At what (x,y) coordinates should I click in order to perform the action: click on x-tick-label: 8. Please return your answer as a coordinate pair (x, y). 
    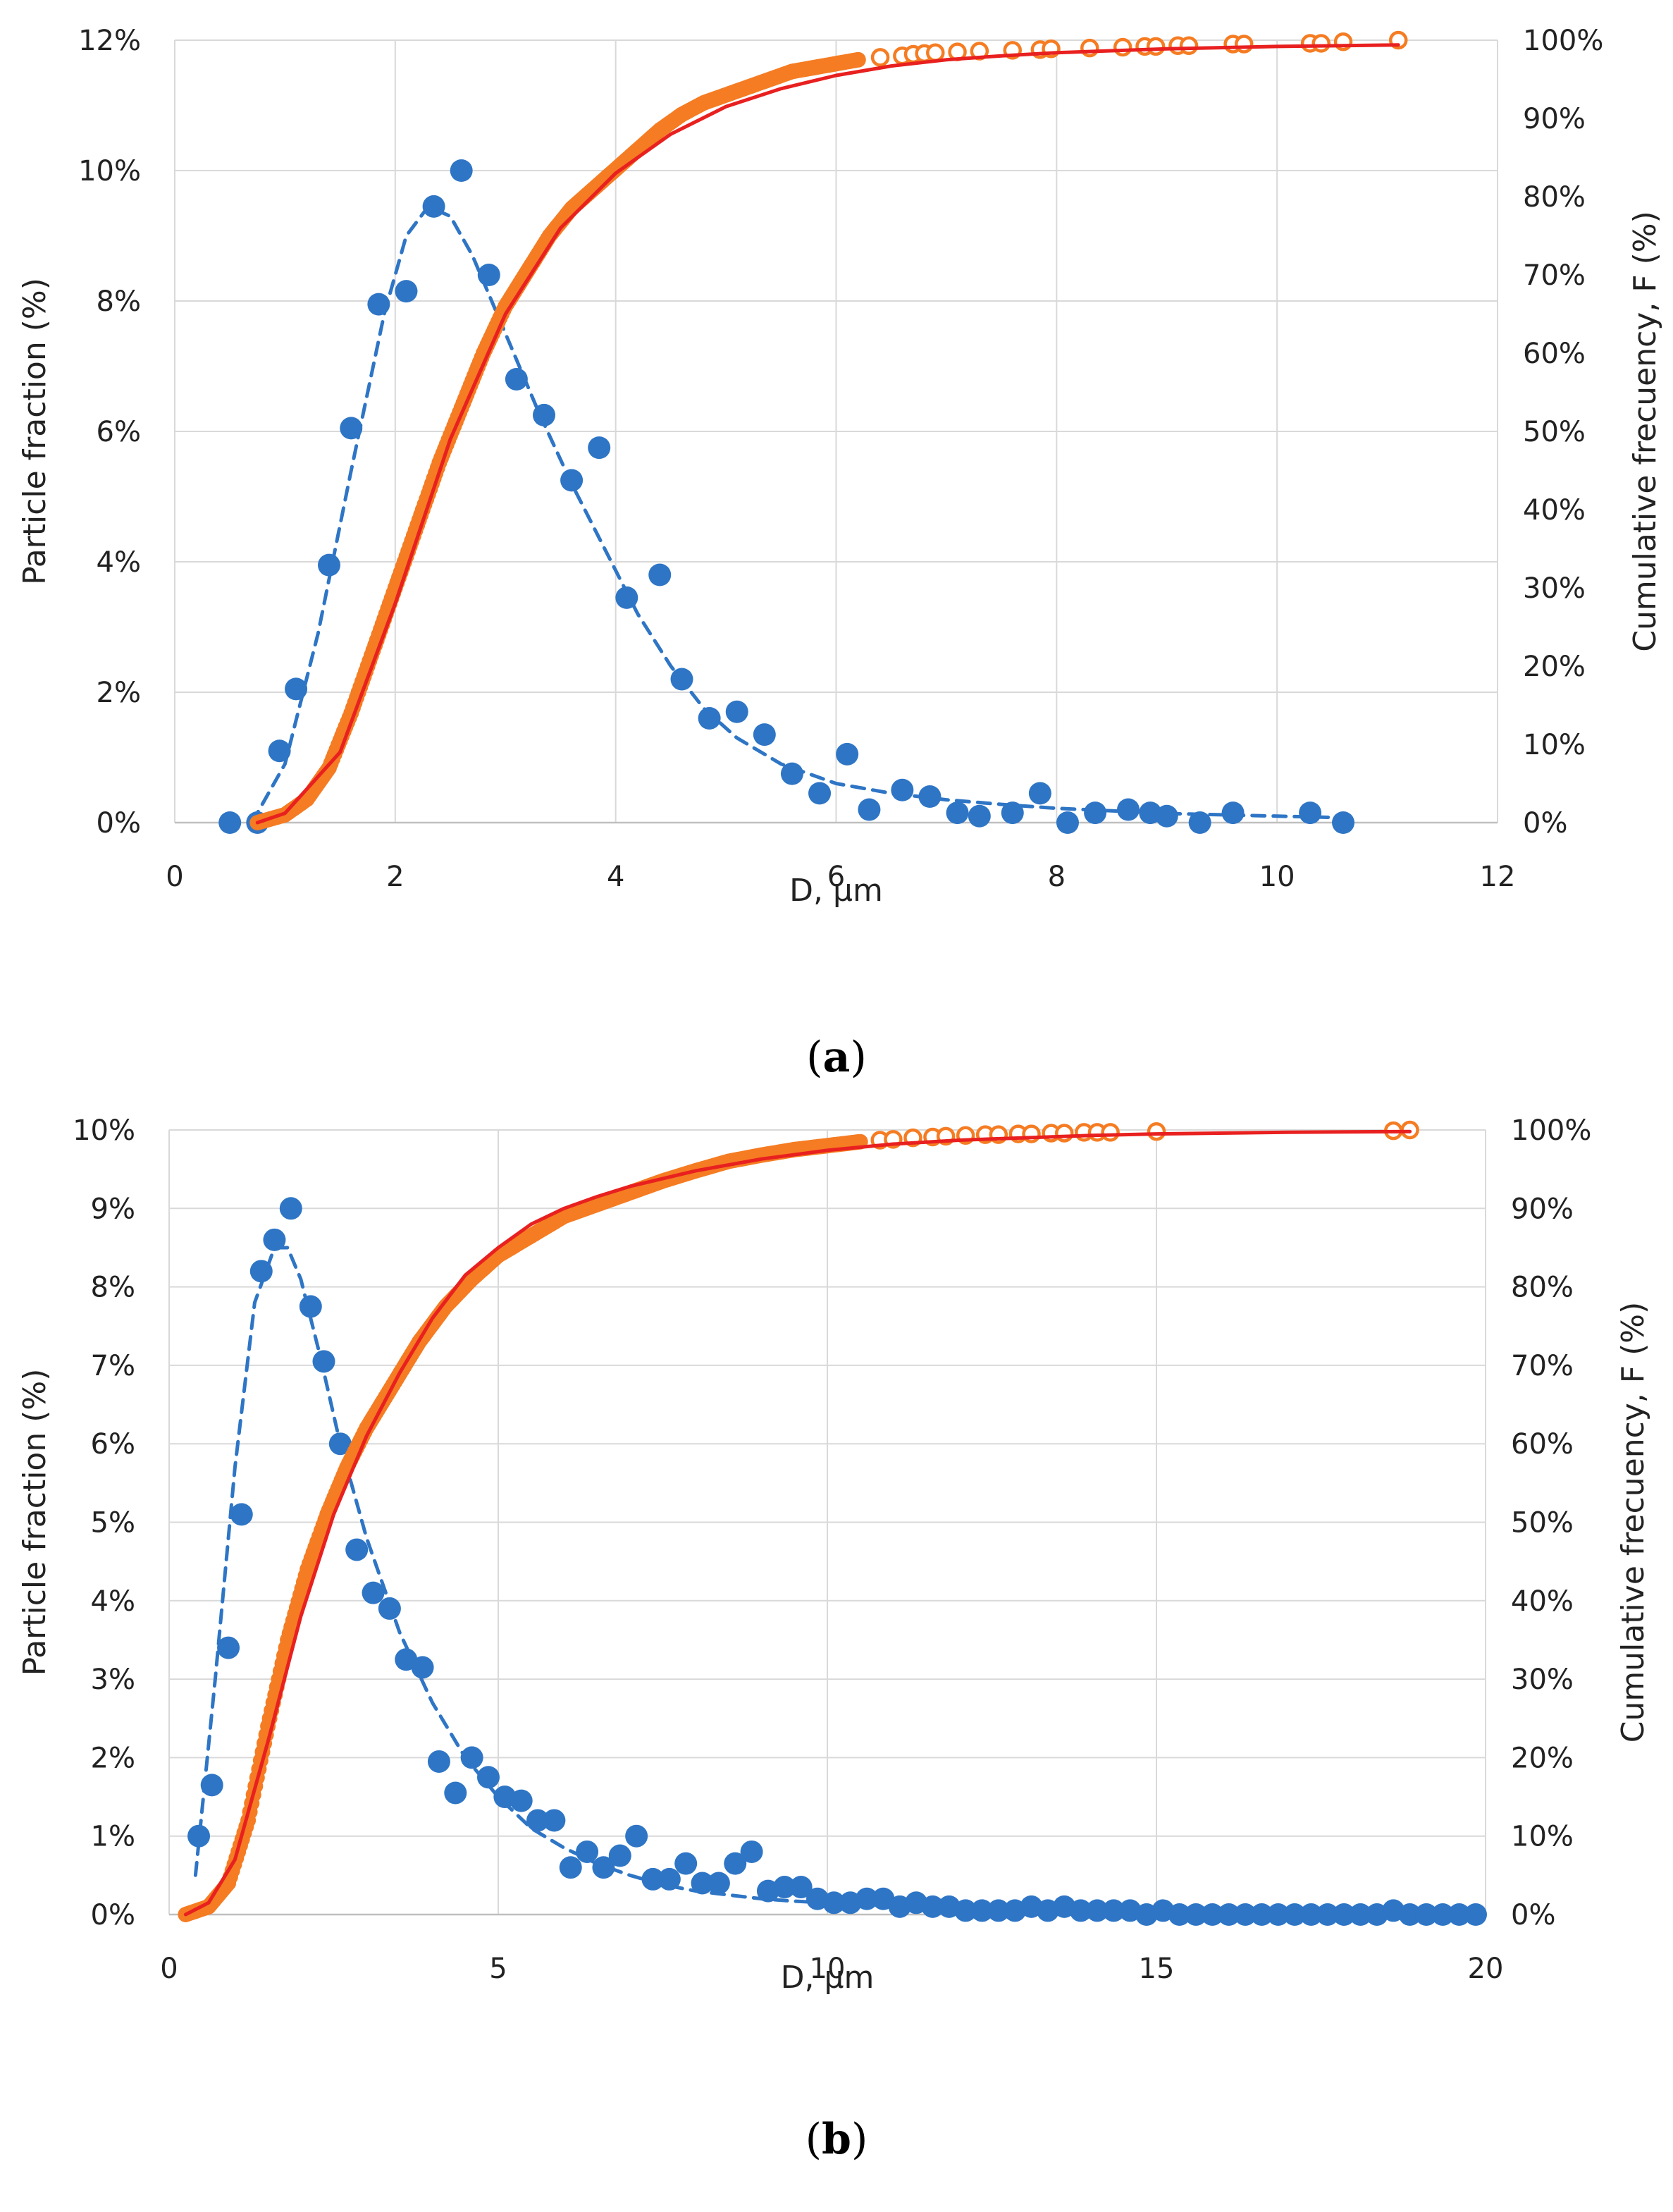
    Looking at the image, I should click on (1057, 877).